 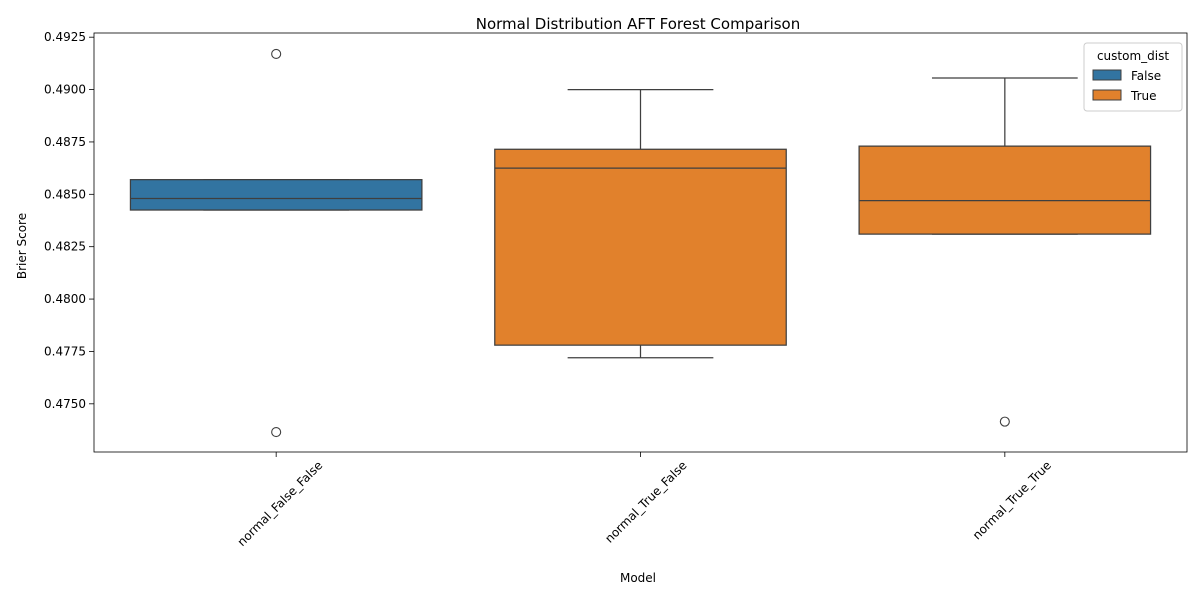 What do you see at coordinates (22, 246) in the screenshot?
I see `y-axis-label: Brier Score` at bounding box center [22, 246].